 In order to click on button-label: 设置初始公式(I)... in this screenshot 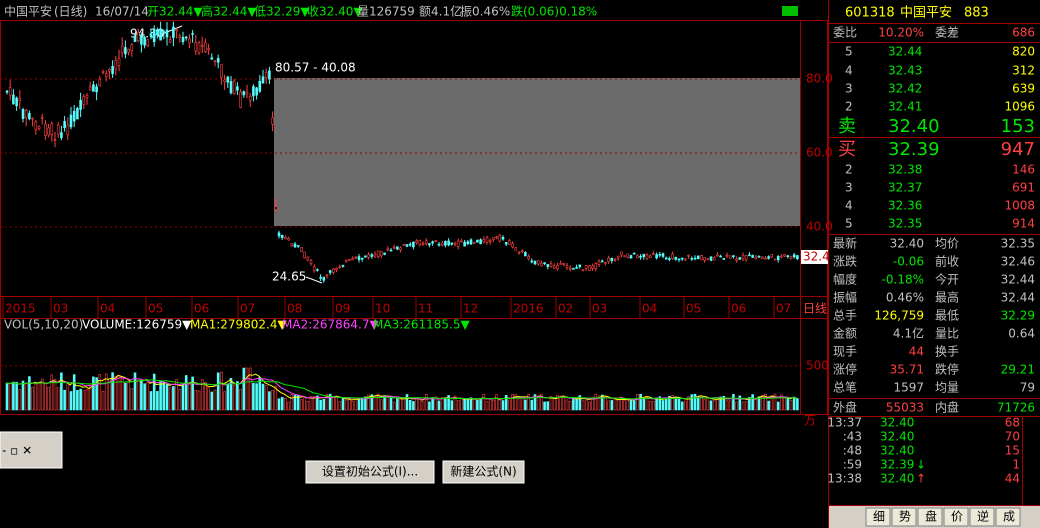, I will do `click(370, 472)`.